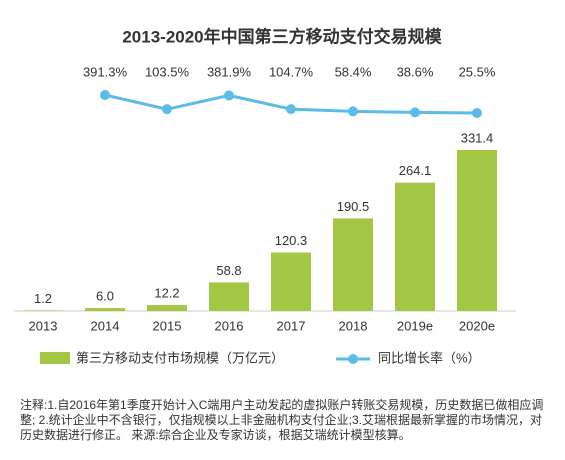 This screenshot has height=460, width=565. Describe the element at coordinates (166, 293) in the screenshot. I see `bar-value-label: 12.2` at that location.